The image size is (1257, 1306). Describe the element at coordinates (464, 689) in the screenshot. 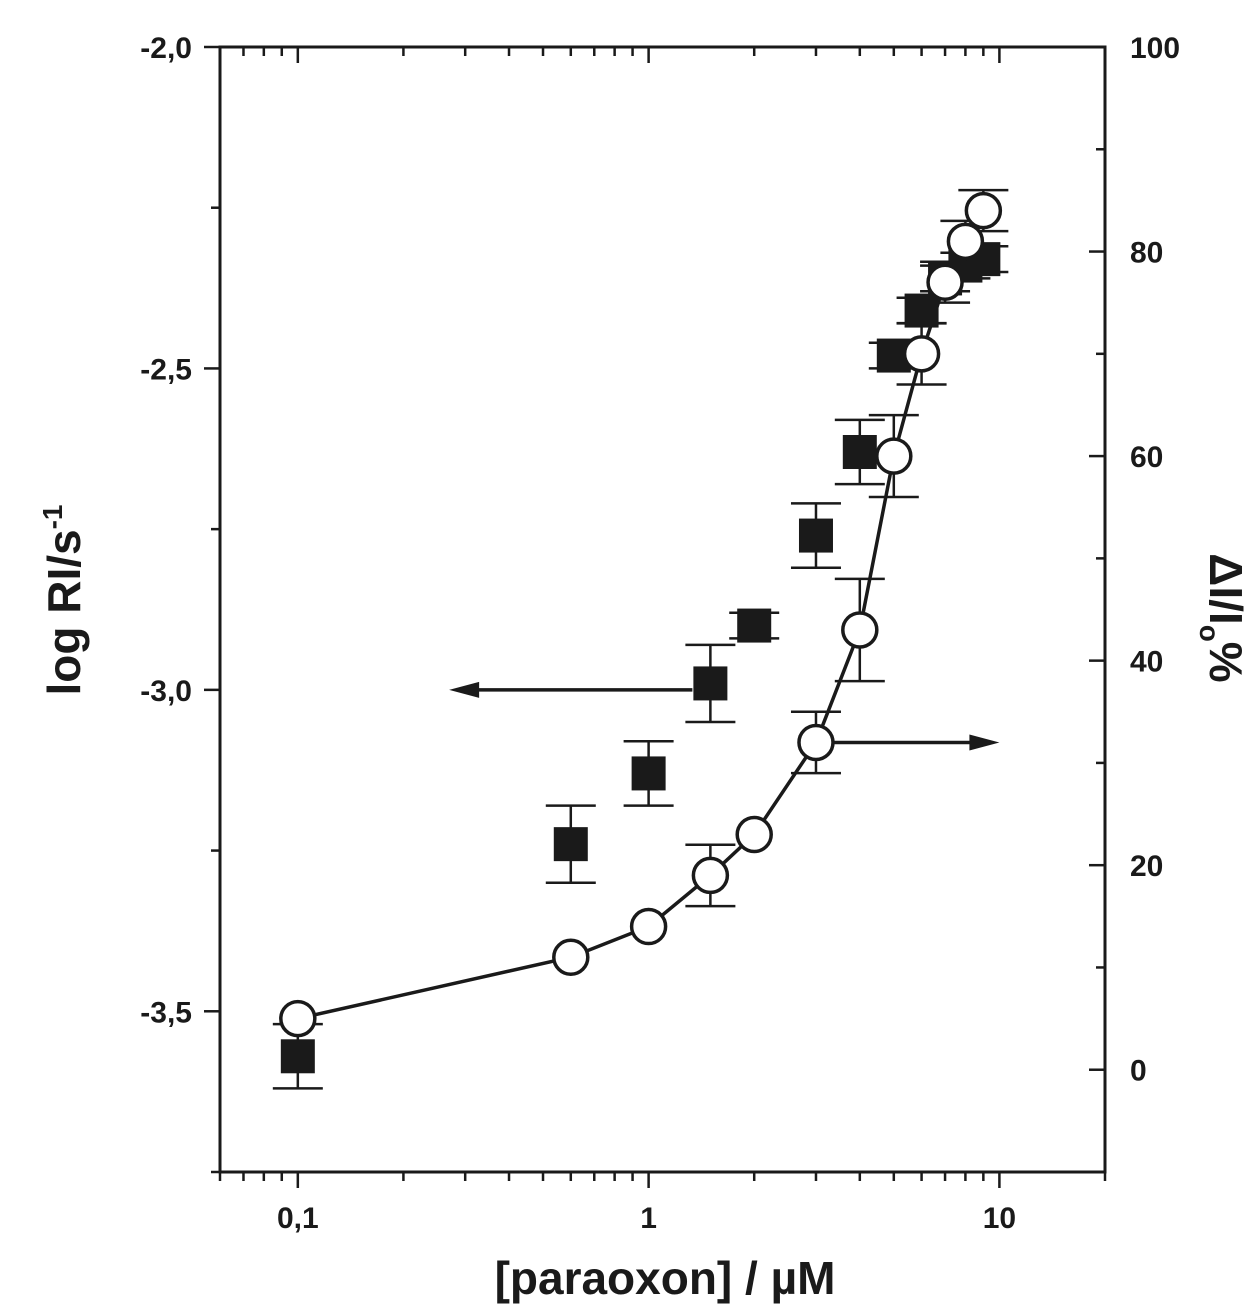

I see `arrow-left-head` at that location.